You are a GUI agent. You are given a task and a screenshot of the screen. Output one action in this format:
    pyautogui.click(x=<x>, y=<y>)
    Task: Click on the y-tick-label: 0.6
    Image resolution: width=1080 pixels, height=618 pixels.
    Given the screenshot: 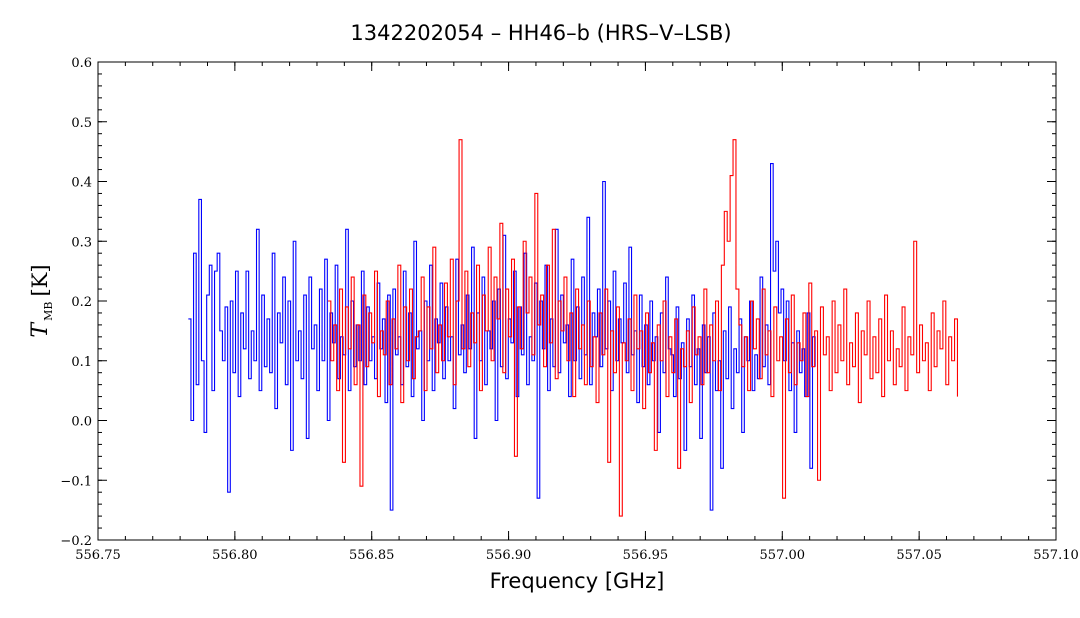 What is the action you would take?
    pyautogui.click(x=81, y=63)
    